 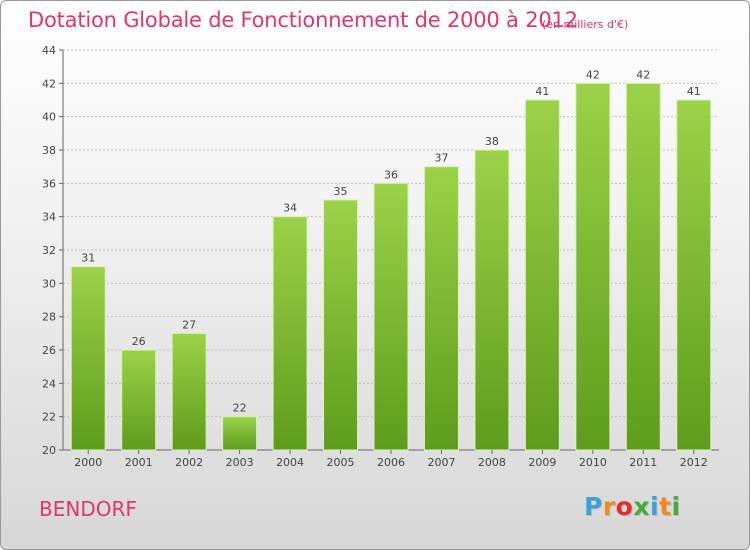 What do you see at coordinates (49, 283) in the screenshot?
I see `y-tick-label: 30` at bounding box center [49, 283].